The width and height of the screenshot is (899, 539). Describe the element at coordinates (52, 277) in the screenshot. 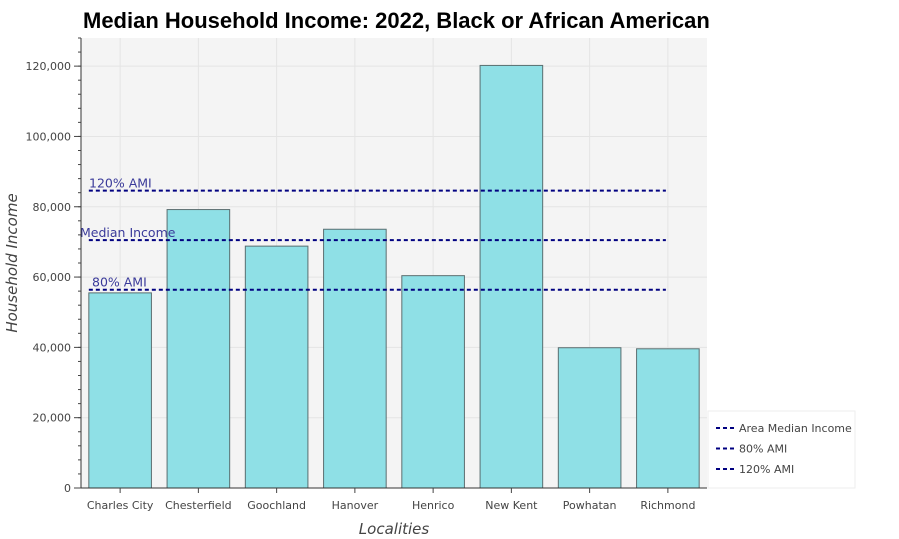

I see `y-tick-label: 60,000` at that location.